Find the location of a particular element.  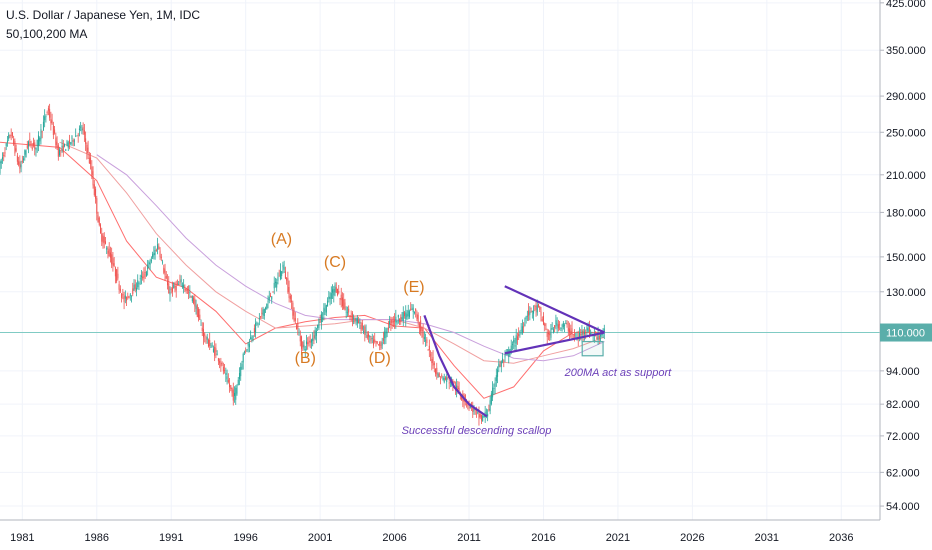

chart-drawings is located at coordinates (514, 351).